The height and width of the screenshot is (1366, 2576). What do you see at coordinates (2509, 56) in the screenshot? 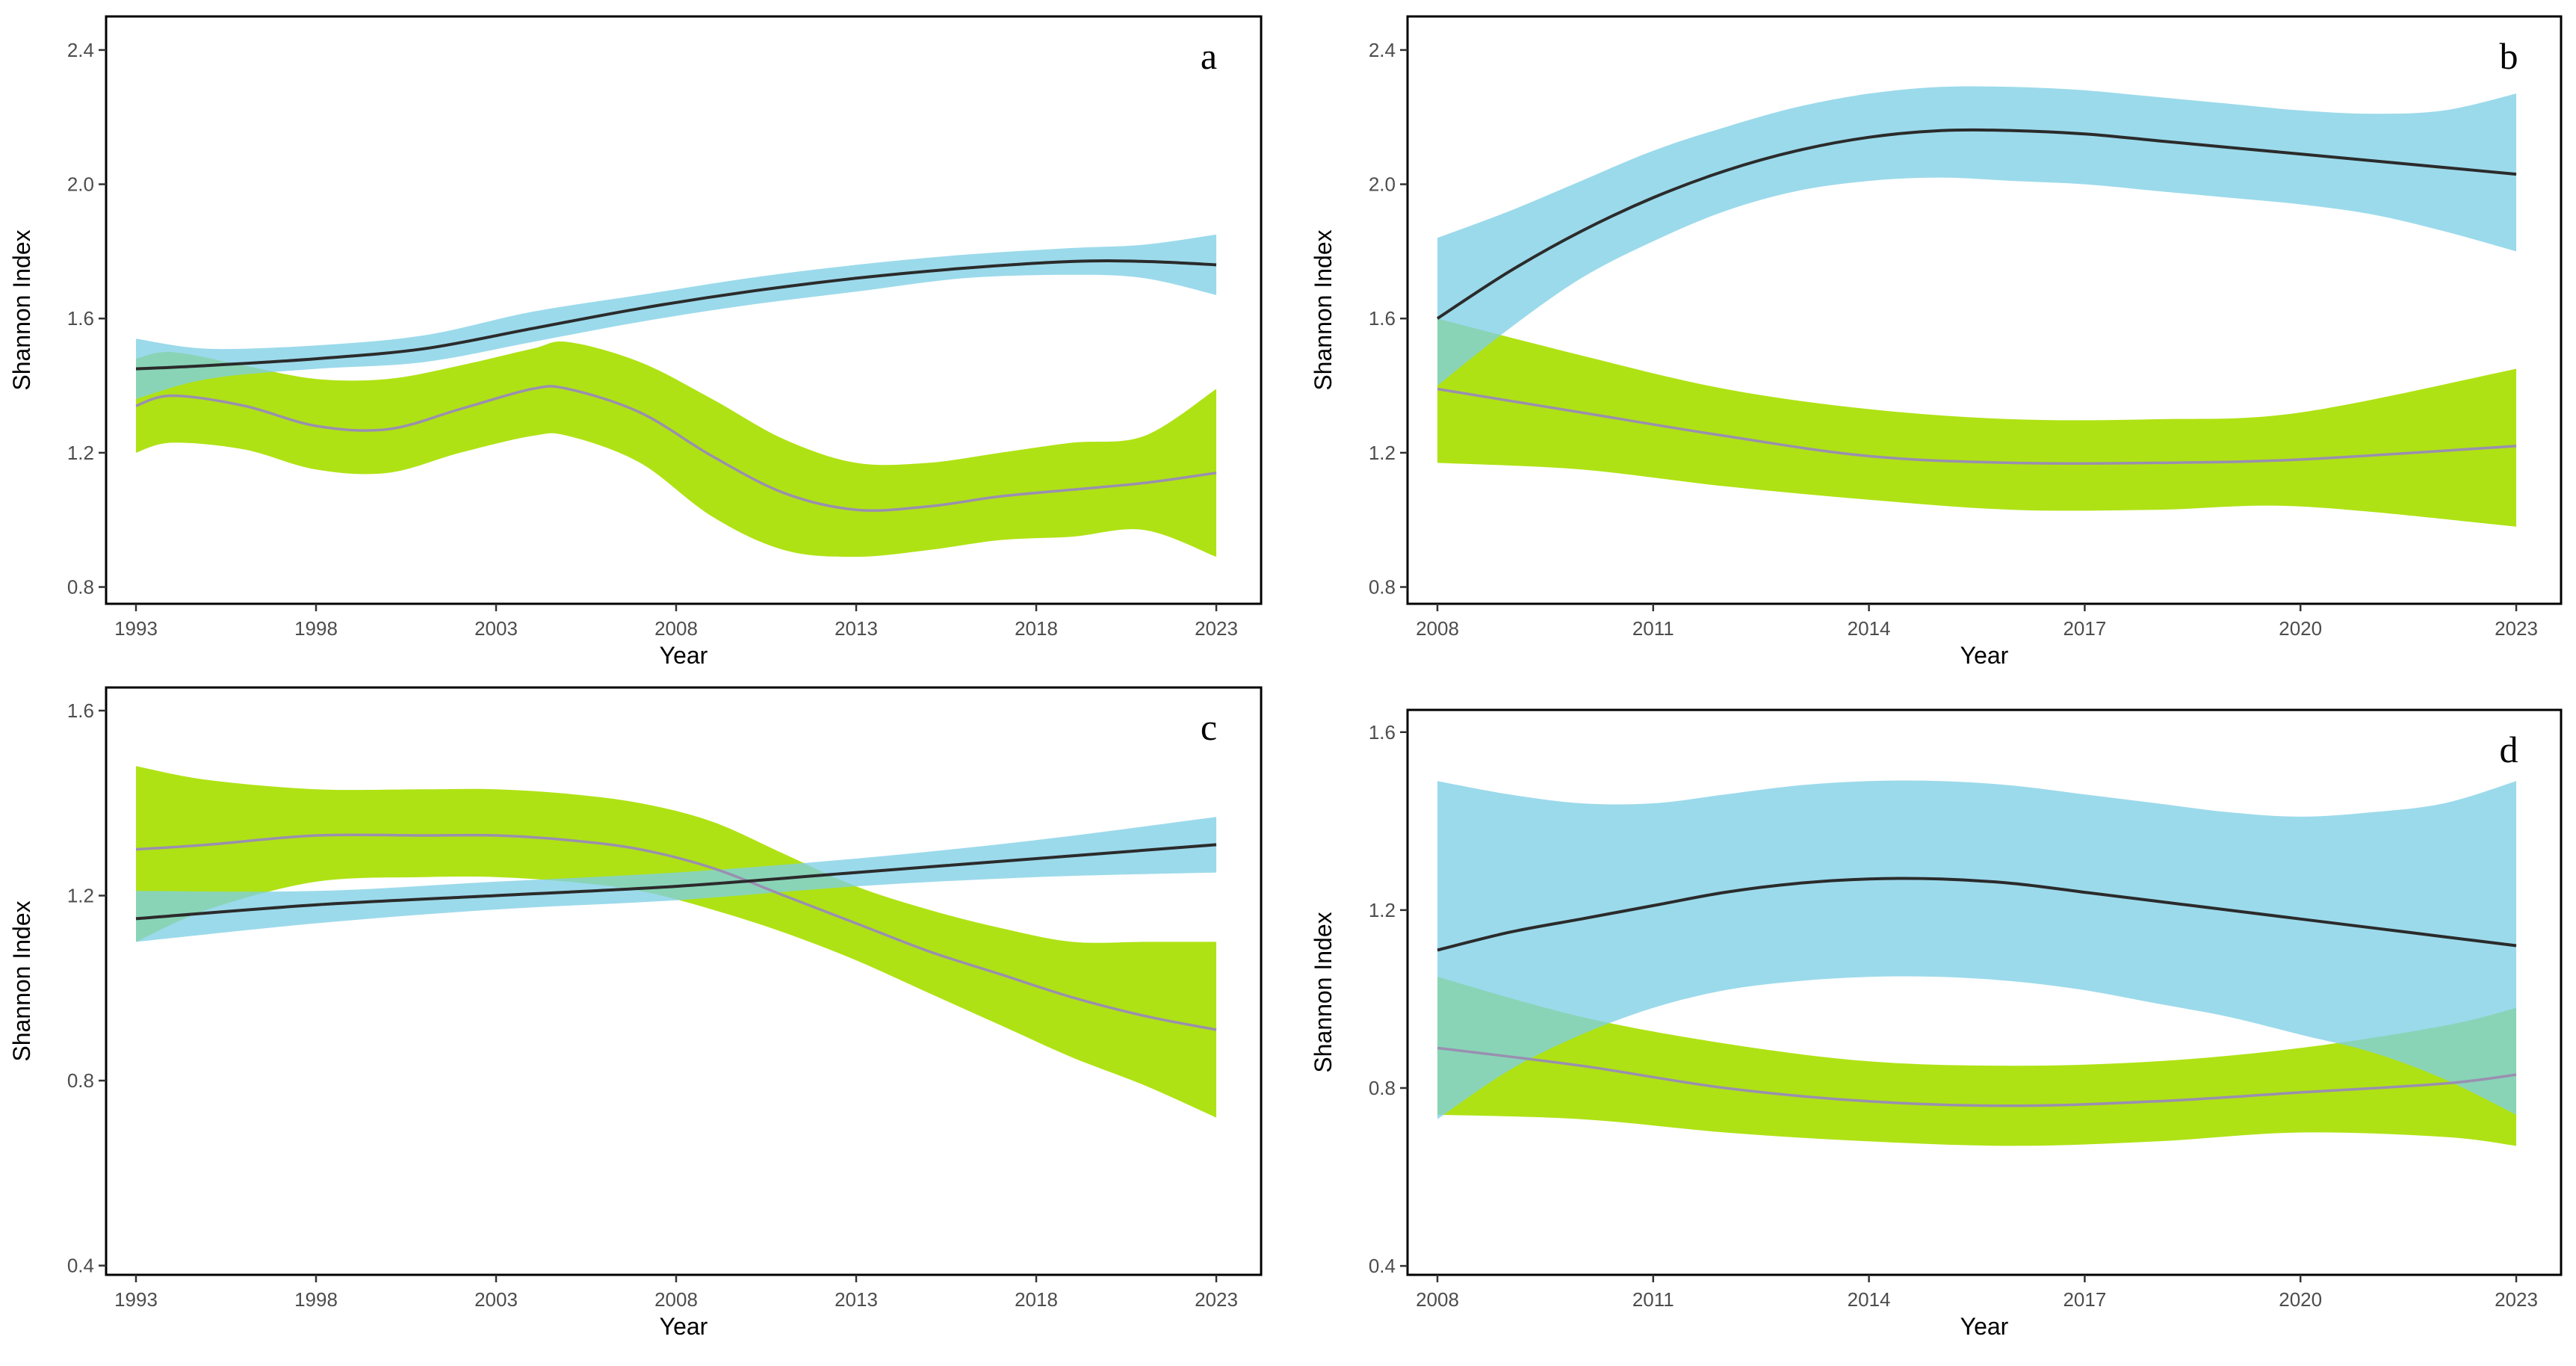
I see `panel-label: b` at bounding box center [2509, 56].